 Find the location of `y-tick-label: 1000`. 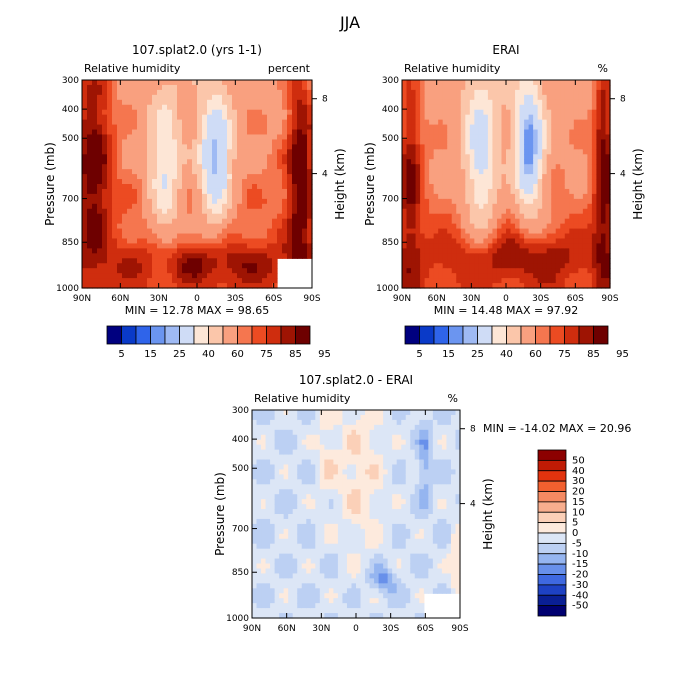

y-tick-label: 1000 is located at coordinates (387, 289).